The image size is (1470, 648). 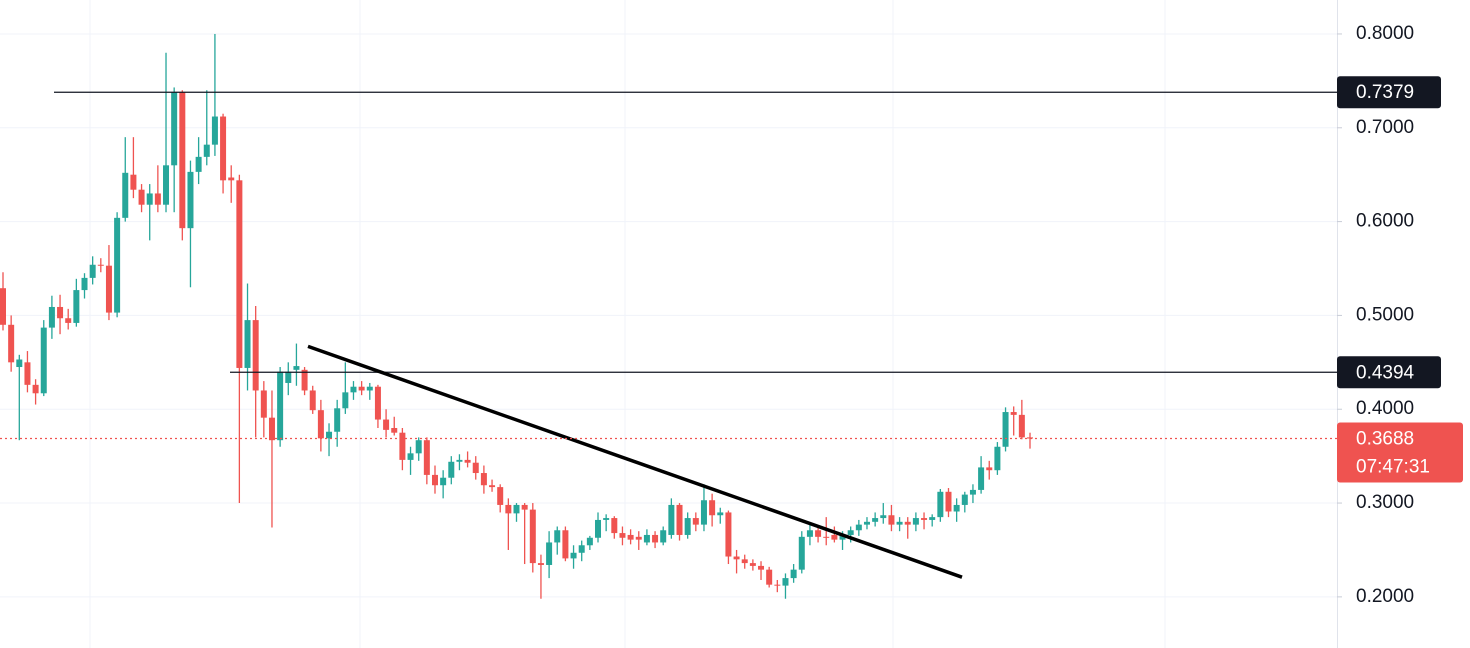 What do you see at coordinates (1385, 502) in the screenshot?
I see `y-tick-label: 0.3000` at bounding box center [1385, 502].